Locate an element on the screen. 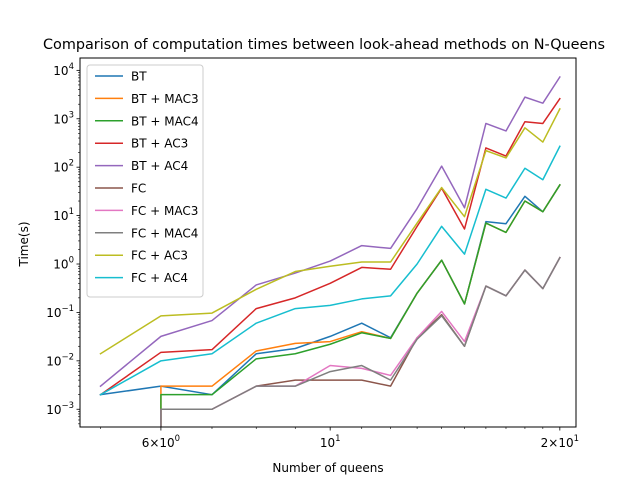  y-tick-label-4: 10¹ is located at coordinates (63, 215).